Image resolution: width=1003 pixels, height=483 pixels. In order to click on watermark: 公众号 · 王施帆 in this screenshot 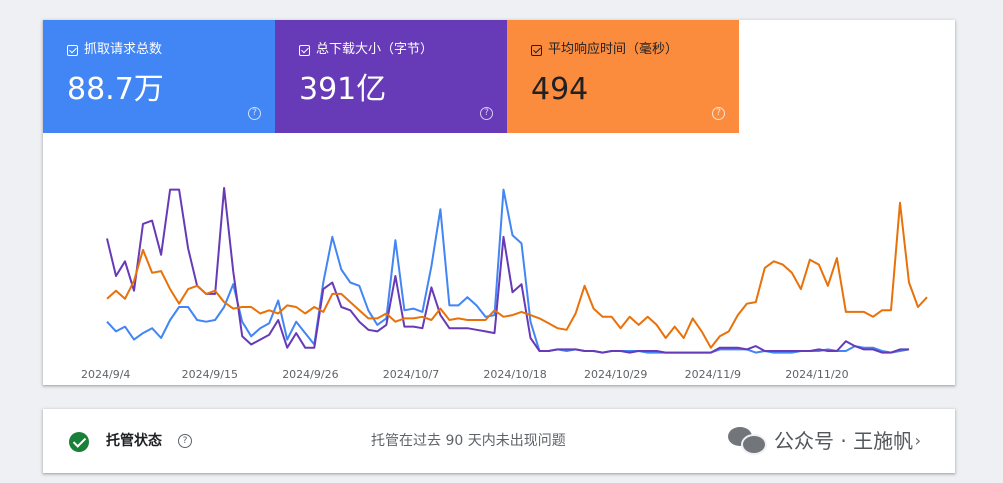, I will do `click(821, 439)`.